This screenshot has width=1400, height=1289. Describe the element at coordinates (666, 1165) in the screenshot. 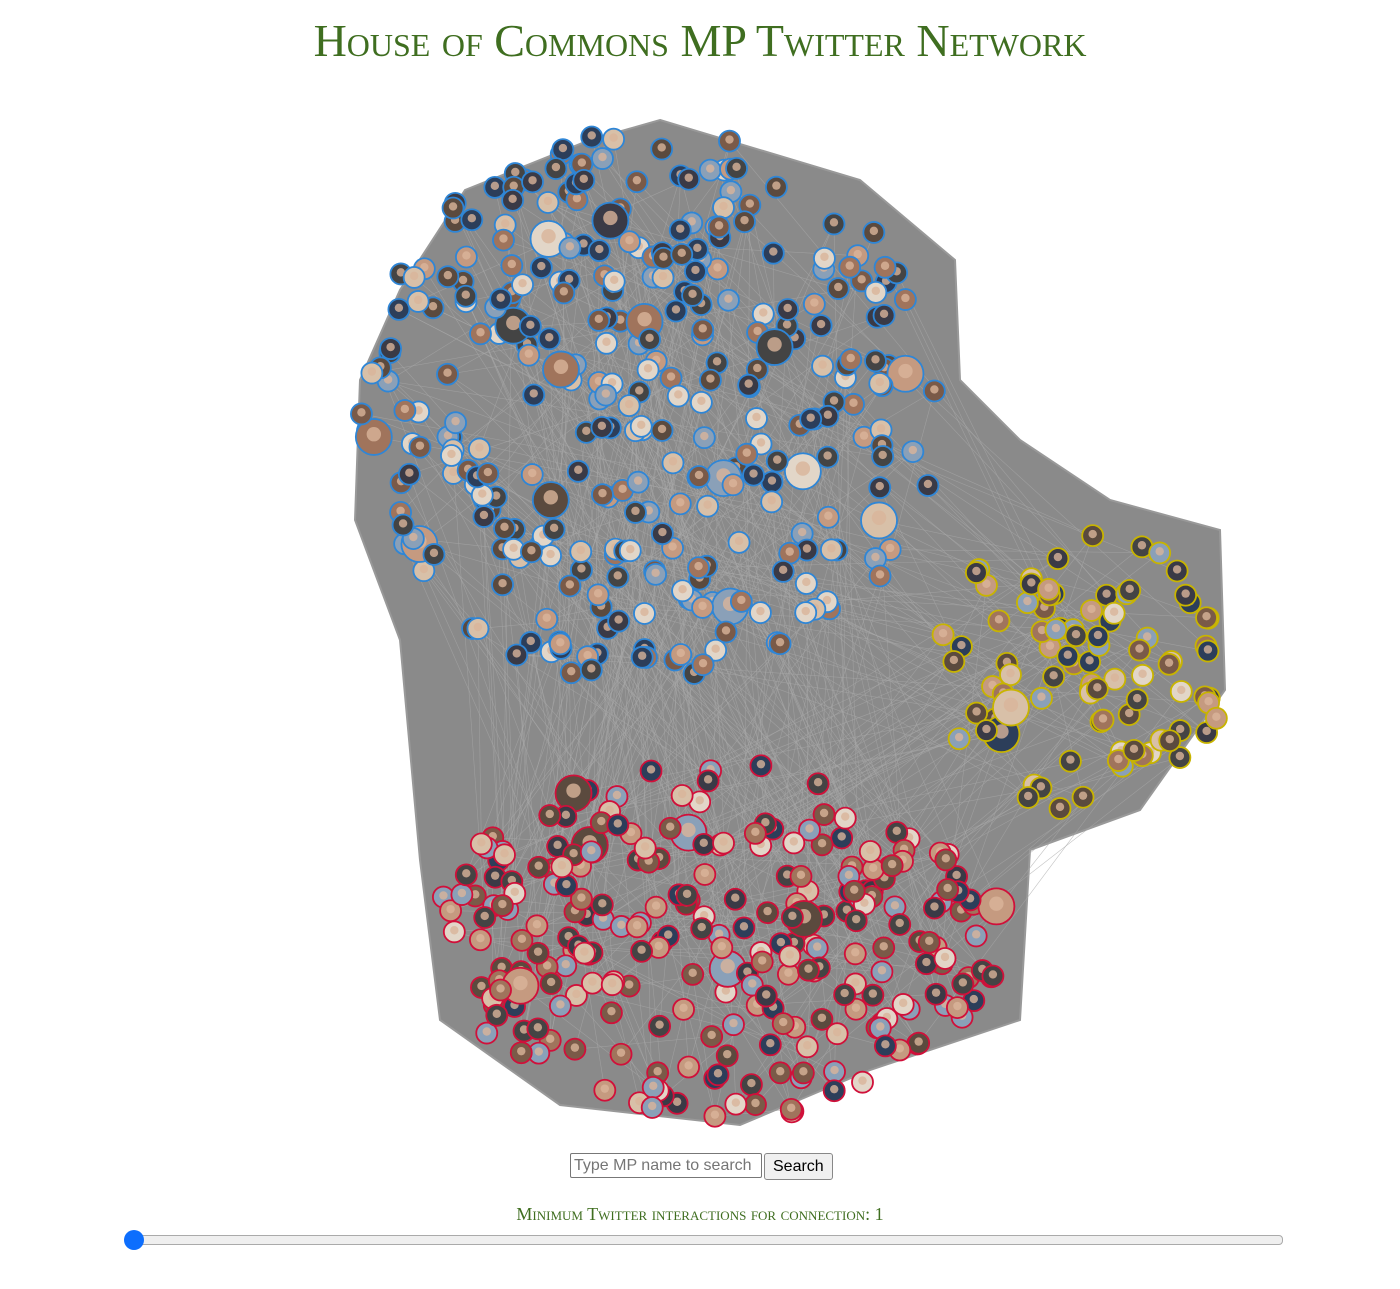

I see `search-input` at that location.